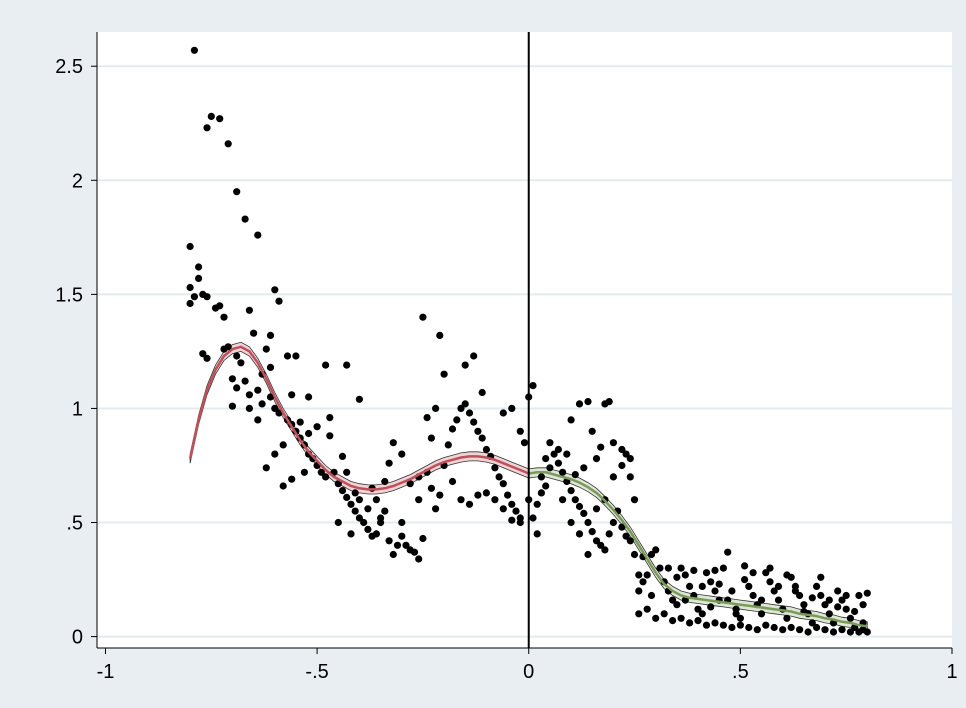 The image size is (966, 708). I want to click on x-tick-label: 1, so click(951, 672).